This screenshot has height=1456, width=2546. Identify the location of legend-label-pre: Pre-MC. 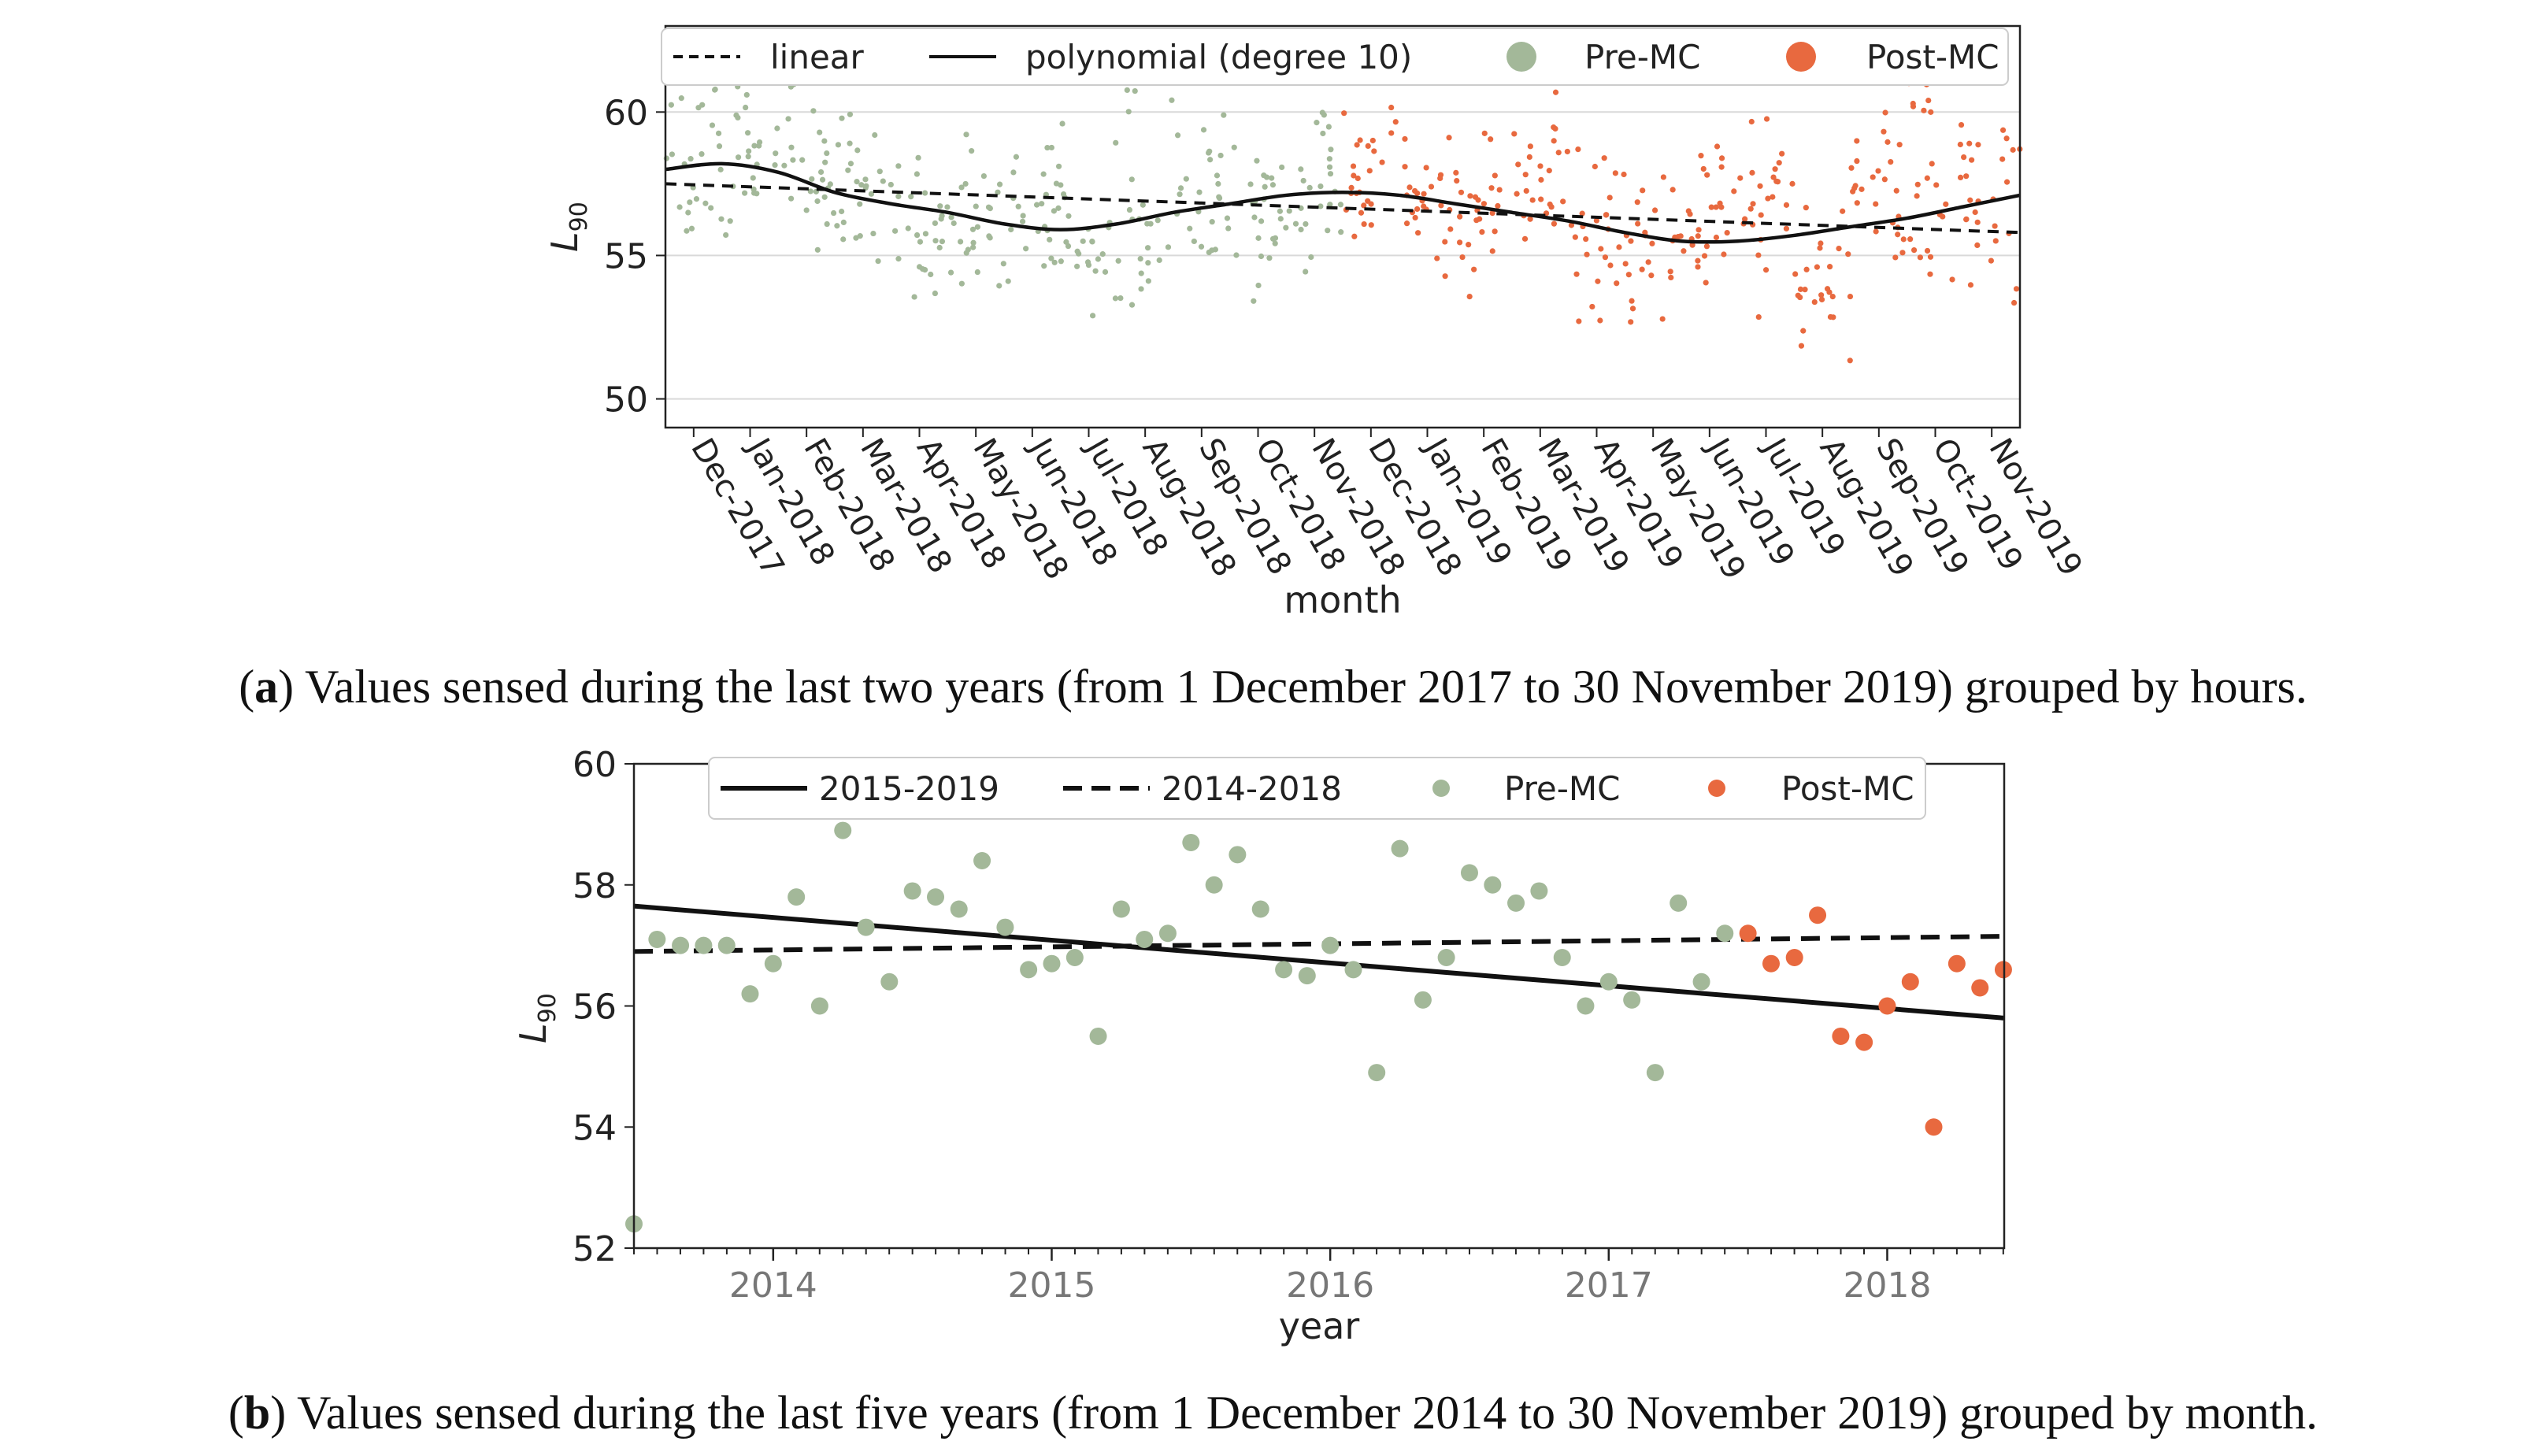
(1642, 57).